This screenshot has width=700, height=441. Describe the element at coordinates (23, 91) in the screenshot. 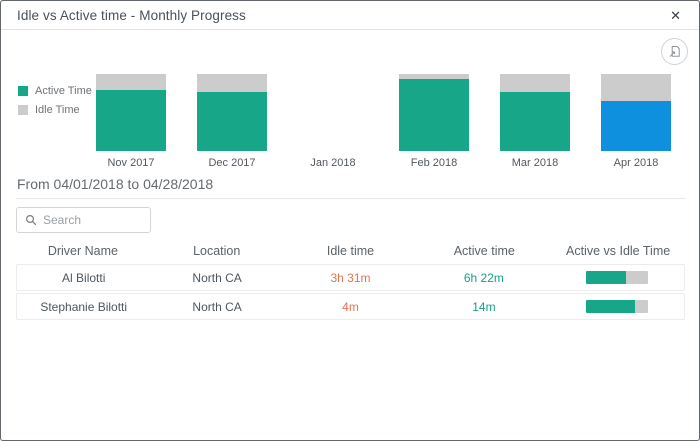

I see `active-time-swatch` at that location.